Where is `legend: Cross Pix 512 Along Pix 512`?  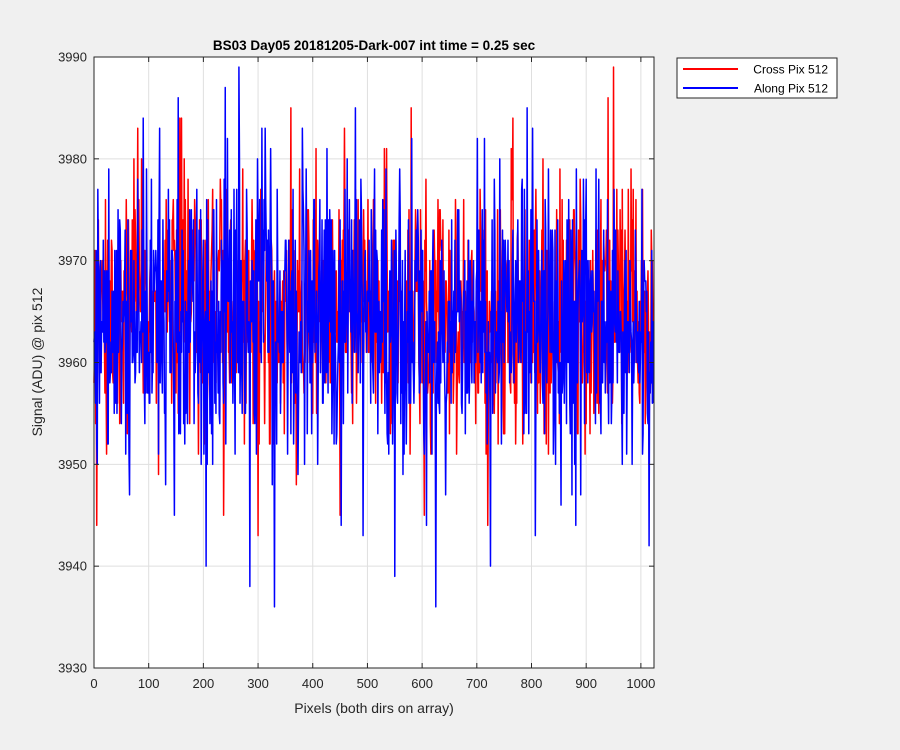
legend: Cross Pix 512 Along Pix 512 is located at coordinates (757, 78).